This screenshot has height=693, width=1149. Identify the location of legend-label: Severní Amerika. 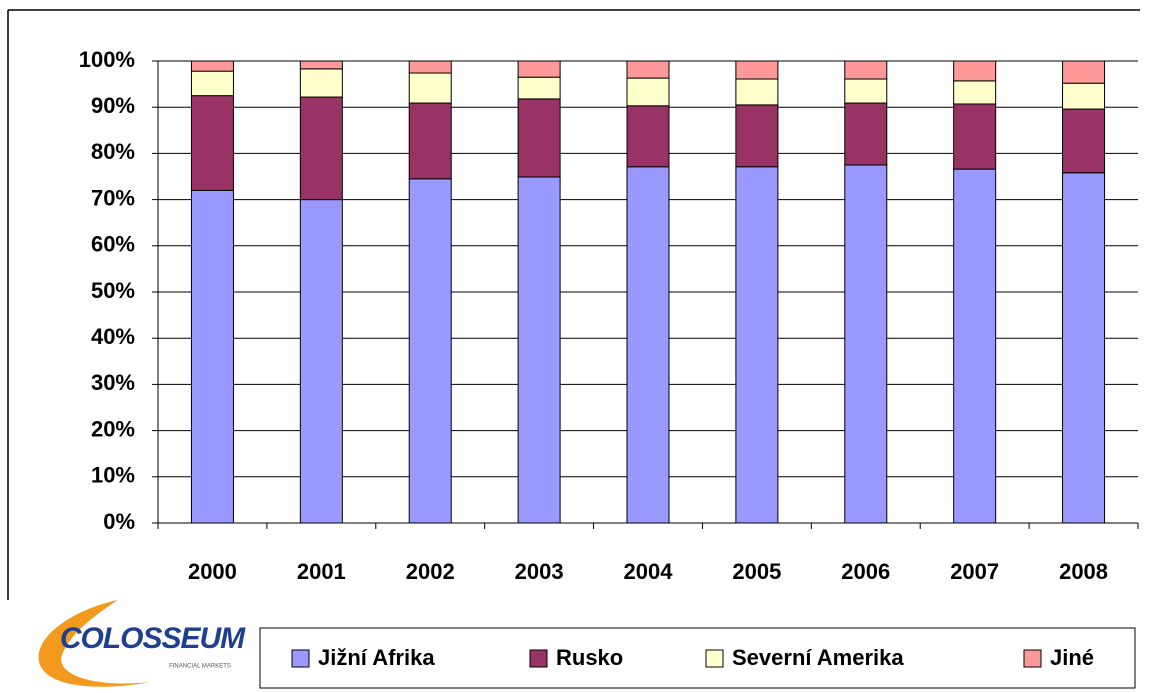
(818, 657).